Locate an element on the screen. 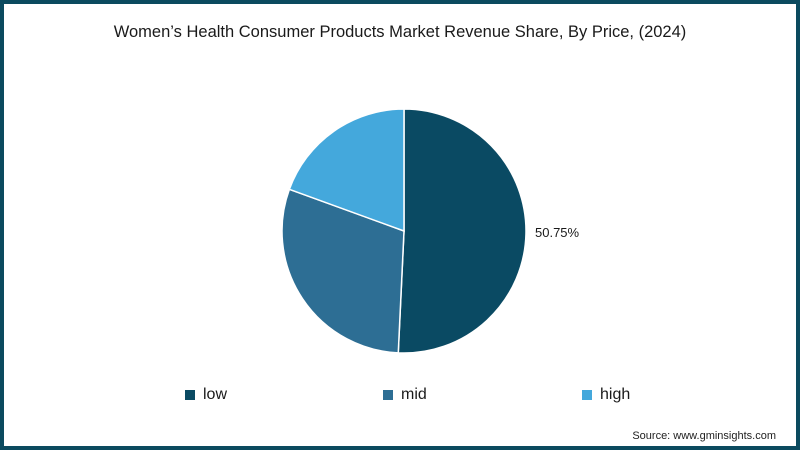 Image resolution: width=800 pixels, height=454 pixels. legend-item-mid: mid is located at coordinates (405, 395).